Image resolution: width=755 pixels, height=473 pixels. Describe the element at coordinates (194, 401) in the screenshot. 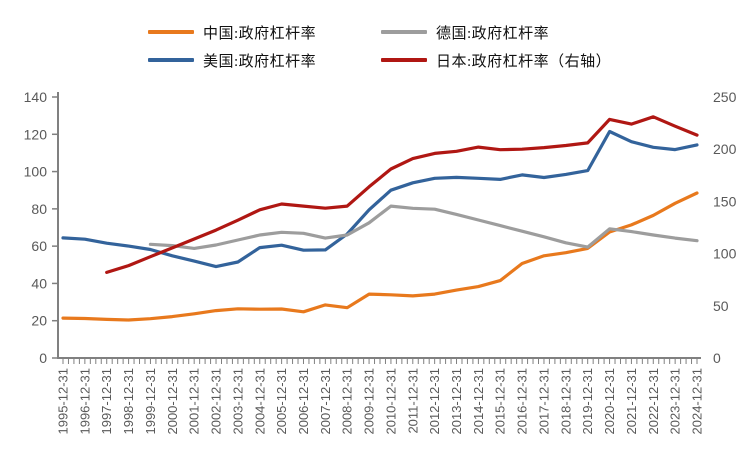

I see `x-axis-label: 2001-12-31` at that location.